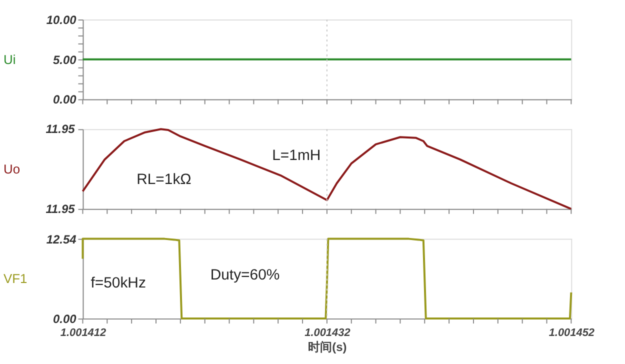  I want to click on x-tick-label: 1.001412, so click(83, 333).